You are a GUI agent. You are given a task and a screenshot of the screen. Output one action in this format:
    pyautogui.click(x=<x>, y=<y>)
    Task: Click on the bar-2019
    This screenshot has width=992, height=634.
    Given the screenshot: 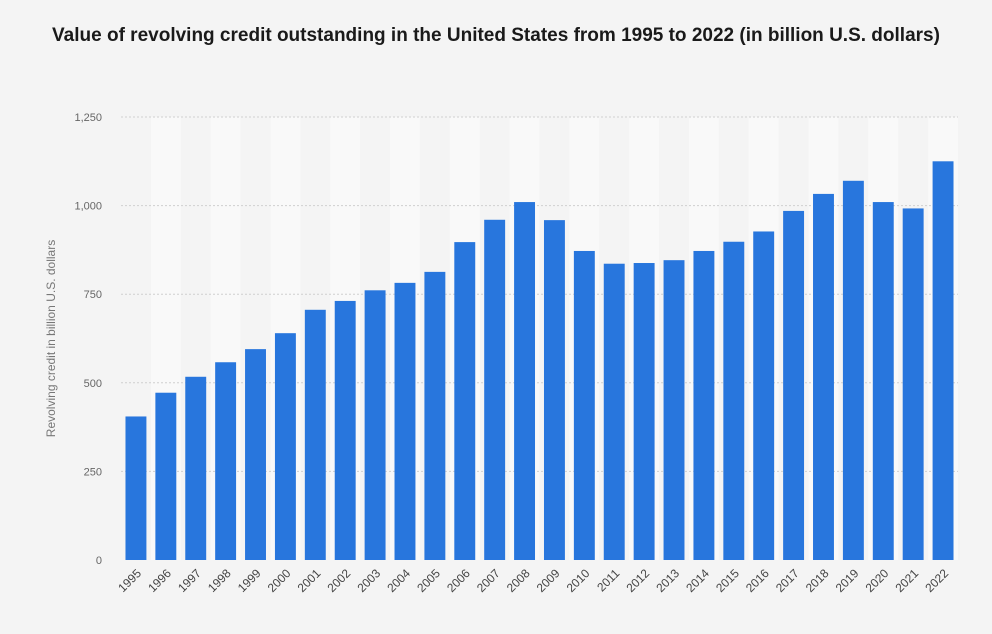 What is the action you would take?
    pyautogui.click(x=853, y=370)
    